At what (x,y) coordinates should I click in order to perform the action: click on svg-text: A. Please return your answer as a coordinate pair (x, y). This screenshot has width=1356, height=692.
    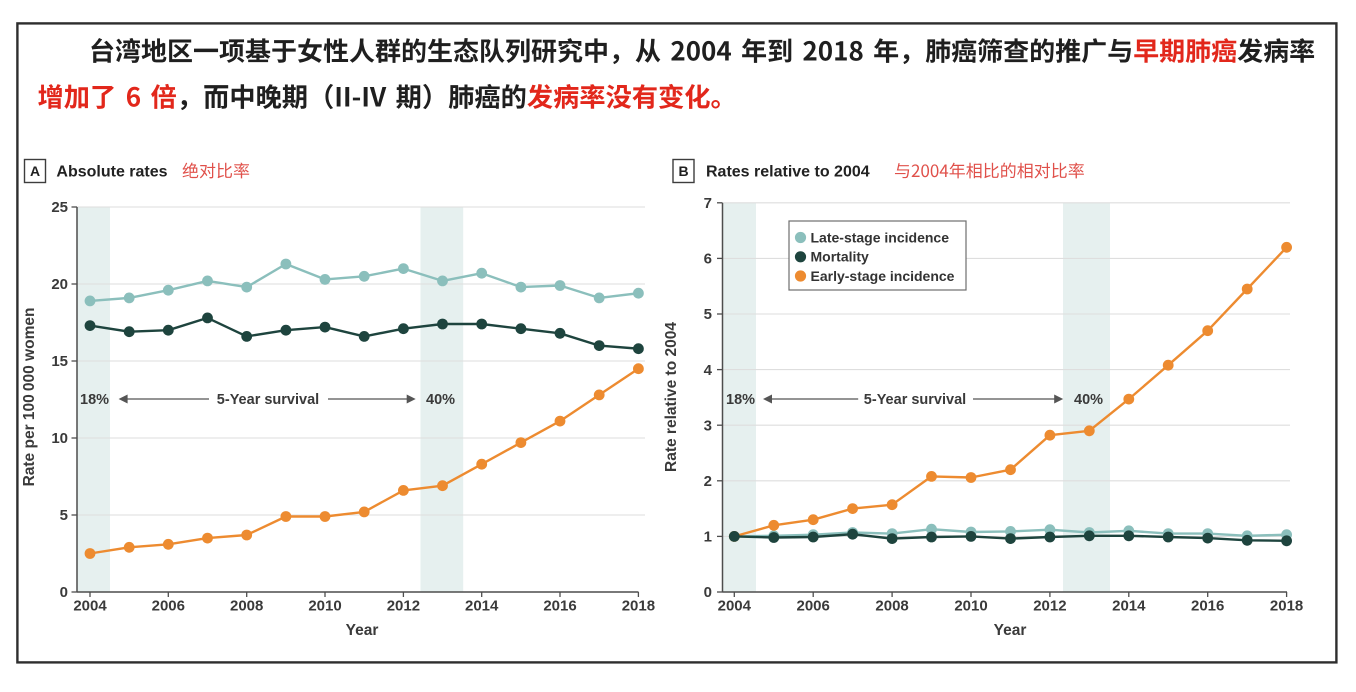
    Looking at the image, I should click on (35, 171).